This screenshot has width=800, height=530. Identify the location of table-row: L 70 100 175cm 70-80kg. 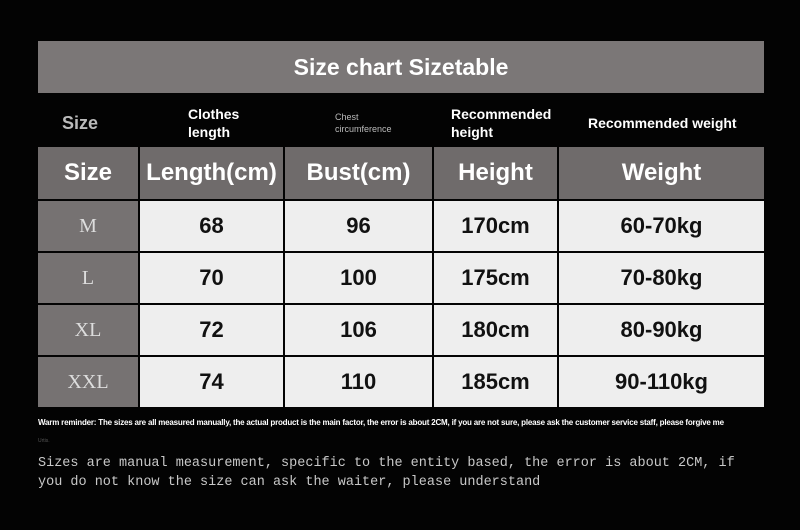
(401, 278).